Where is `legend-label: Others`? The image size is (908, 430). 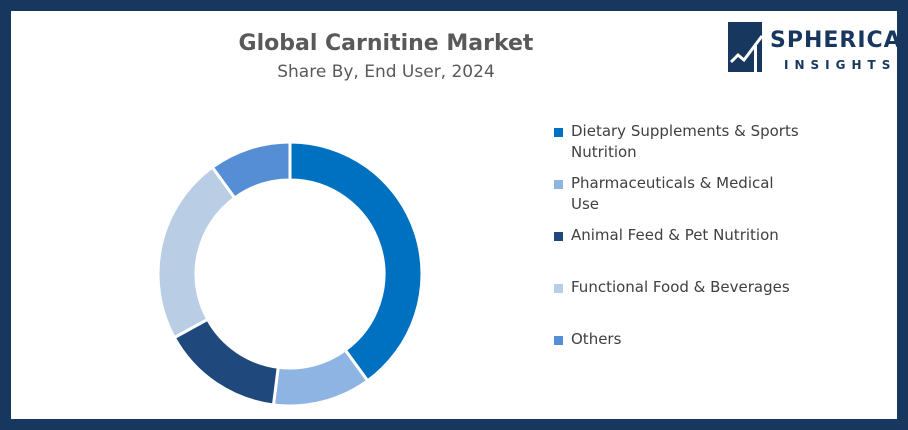
legend-label: Others is located at coordinates (596, 339).